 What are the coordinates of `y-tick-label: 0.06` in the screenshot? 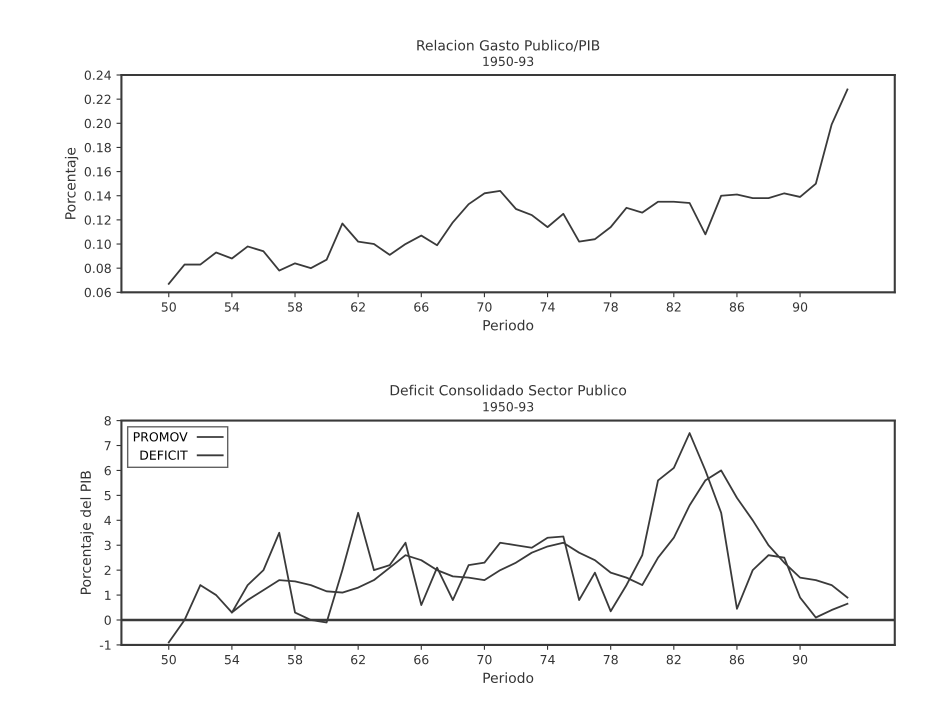 It's located at (97, 293).